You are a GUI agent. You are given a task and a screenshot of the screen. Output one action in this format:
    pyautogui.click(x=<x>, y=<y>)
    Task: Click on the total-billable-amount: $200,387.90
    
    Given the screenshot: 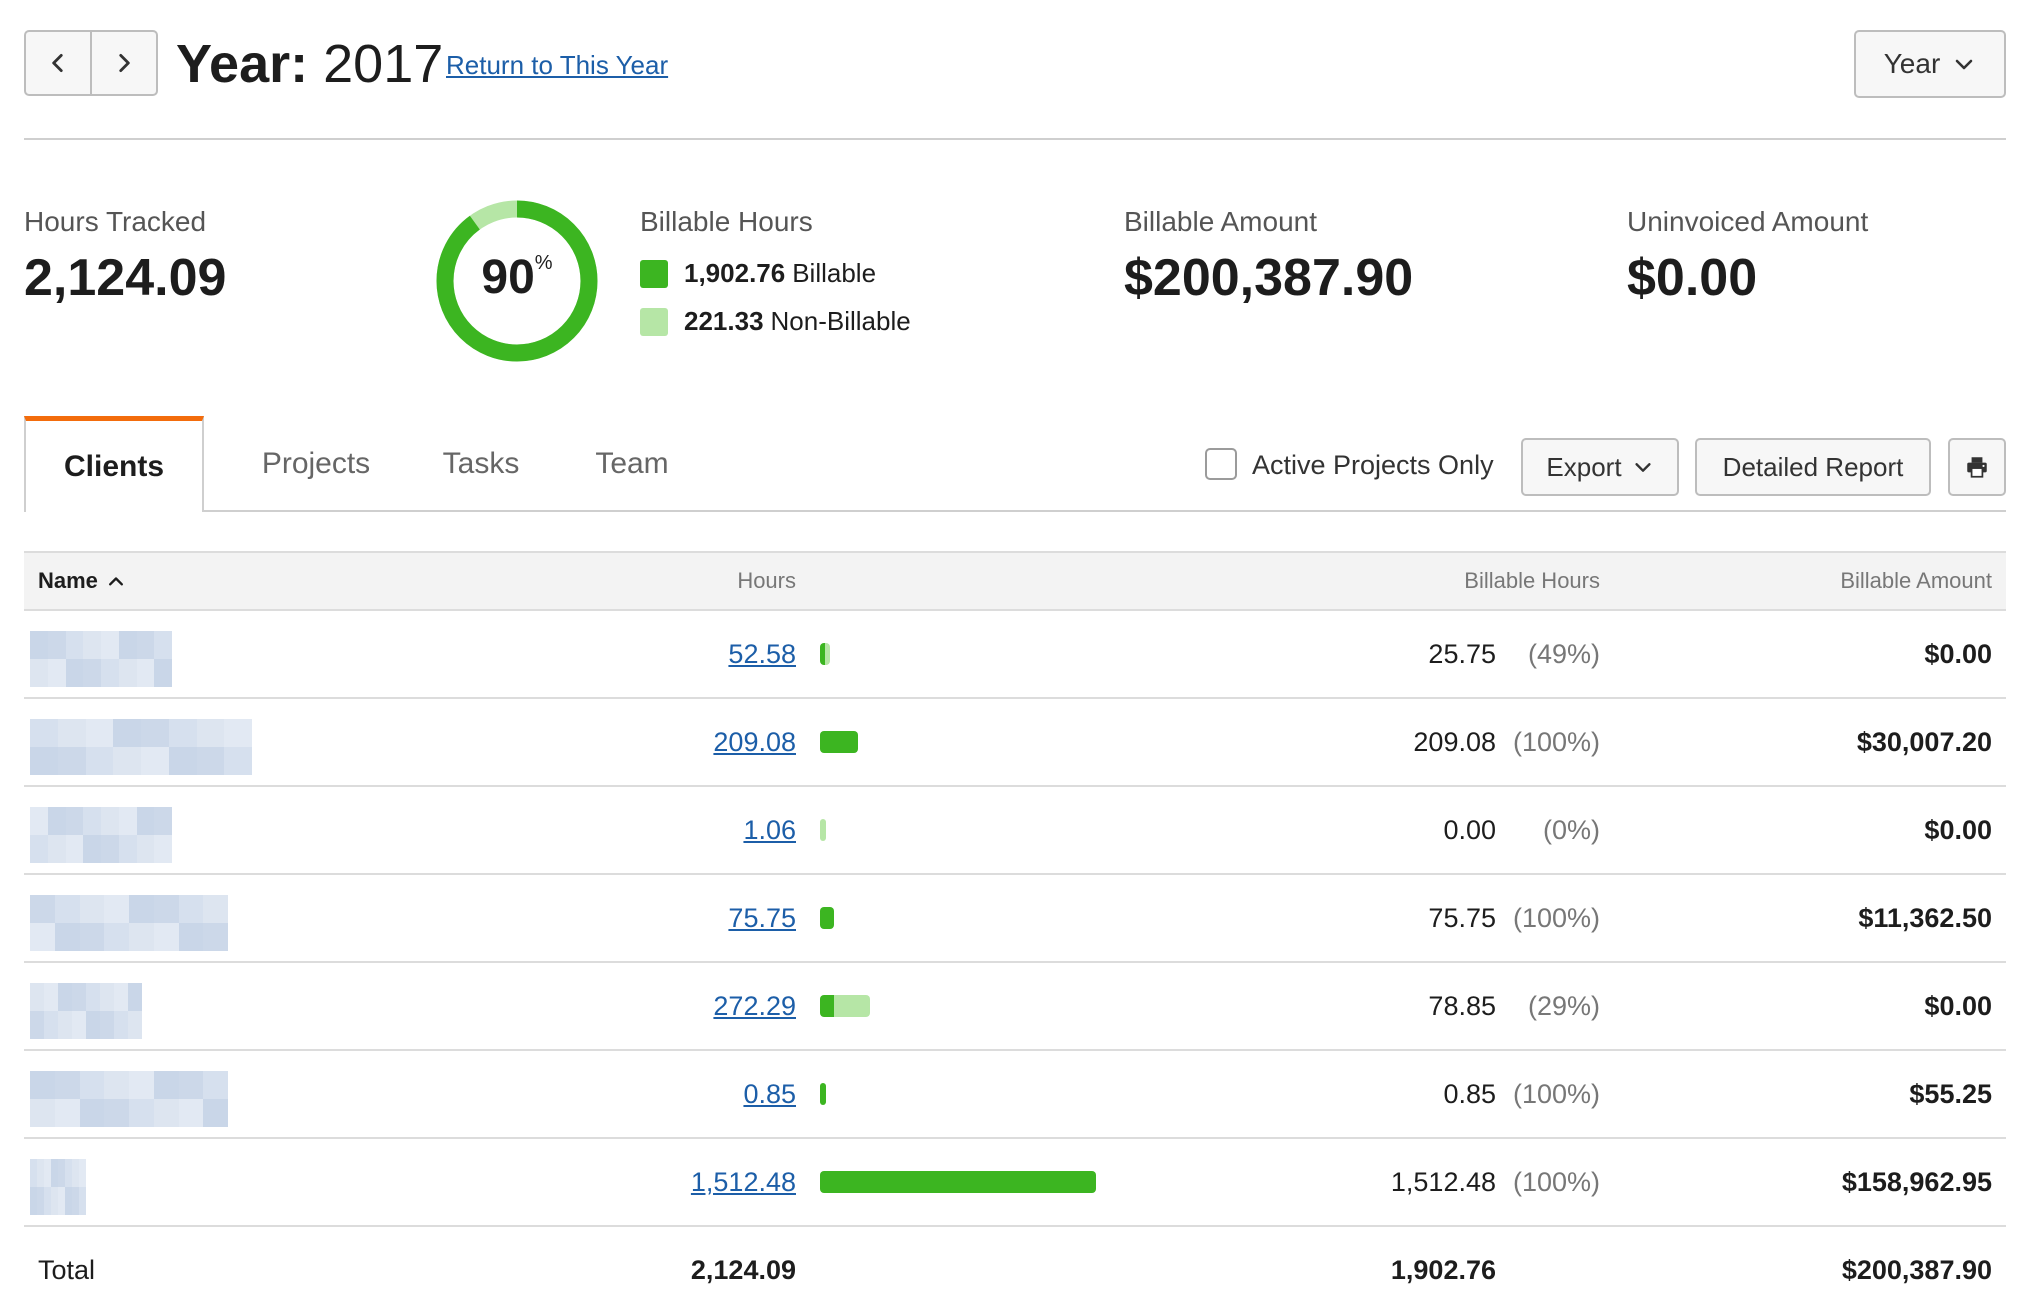 What is the action you would take?
    pyautogui.click(x=1916, y=1270)
    